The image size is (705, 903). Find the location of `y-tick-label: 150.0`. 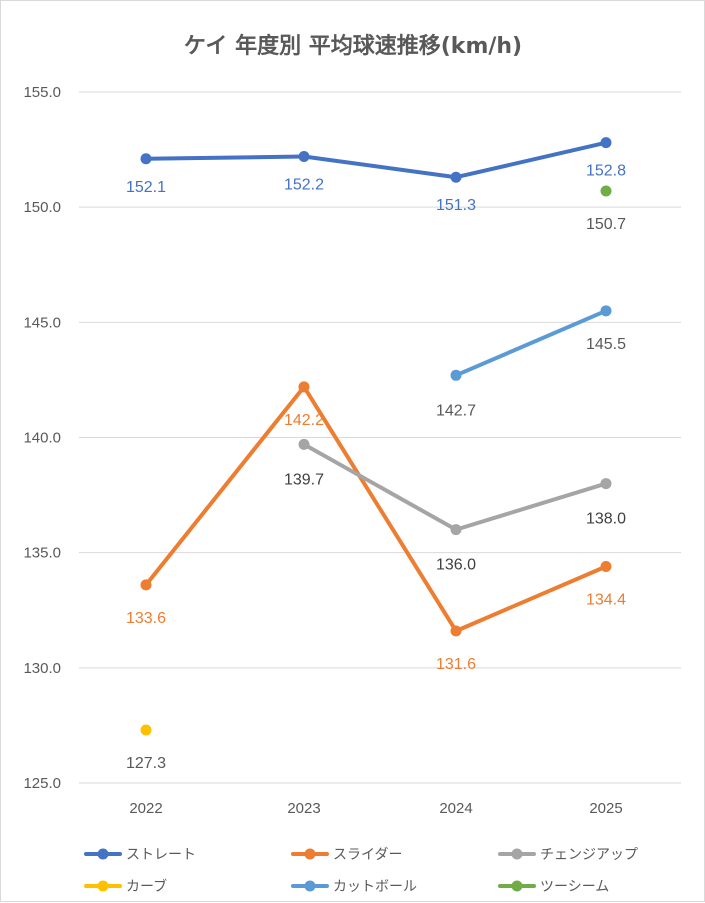

y-tick-label: 150.0 is located at coordinates (42, 207).